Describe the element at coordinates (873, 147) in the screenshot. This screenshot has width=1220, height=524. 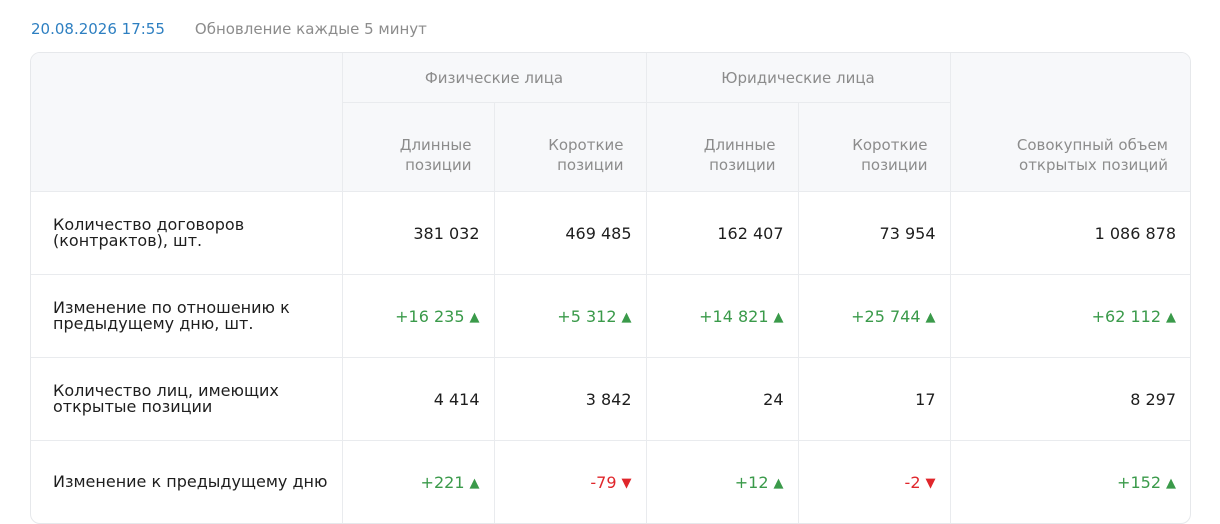
I see `subheader-short-legal: Короткие позиции` at that location.